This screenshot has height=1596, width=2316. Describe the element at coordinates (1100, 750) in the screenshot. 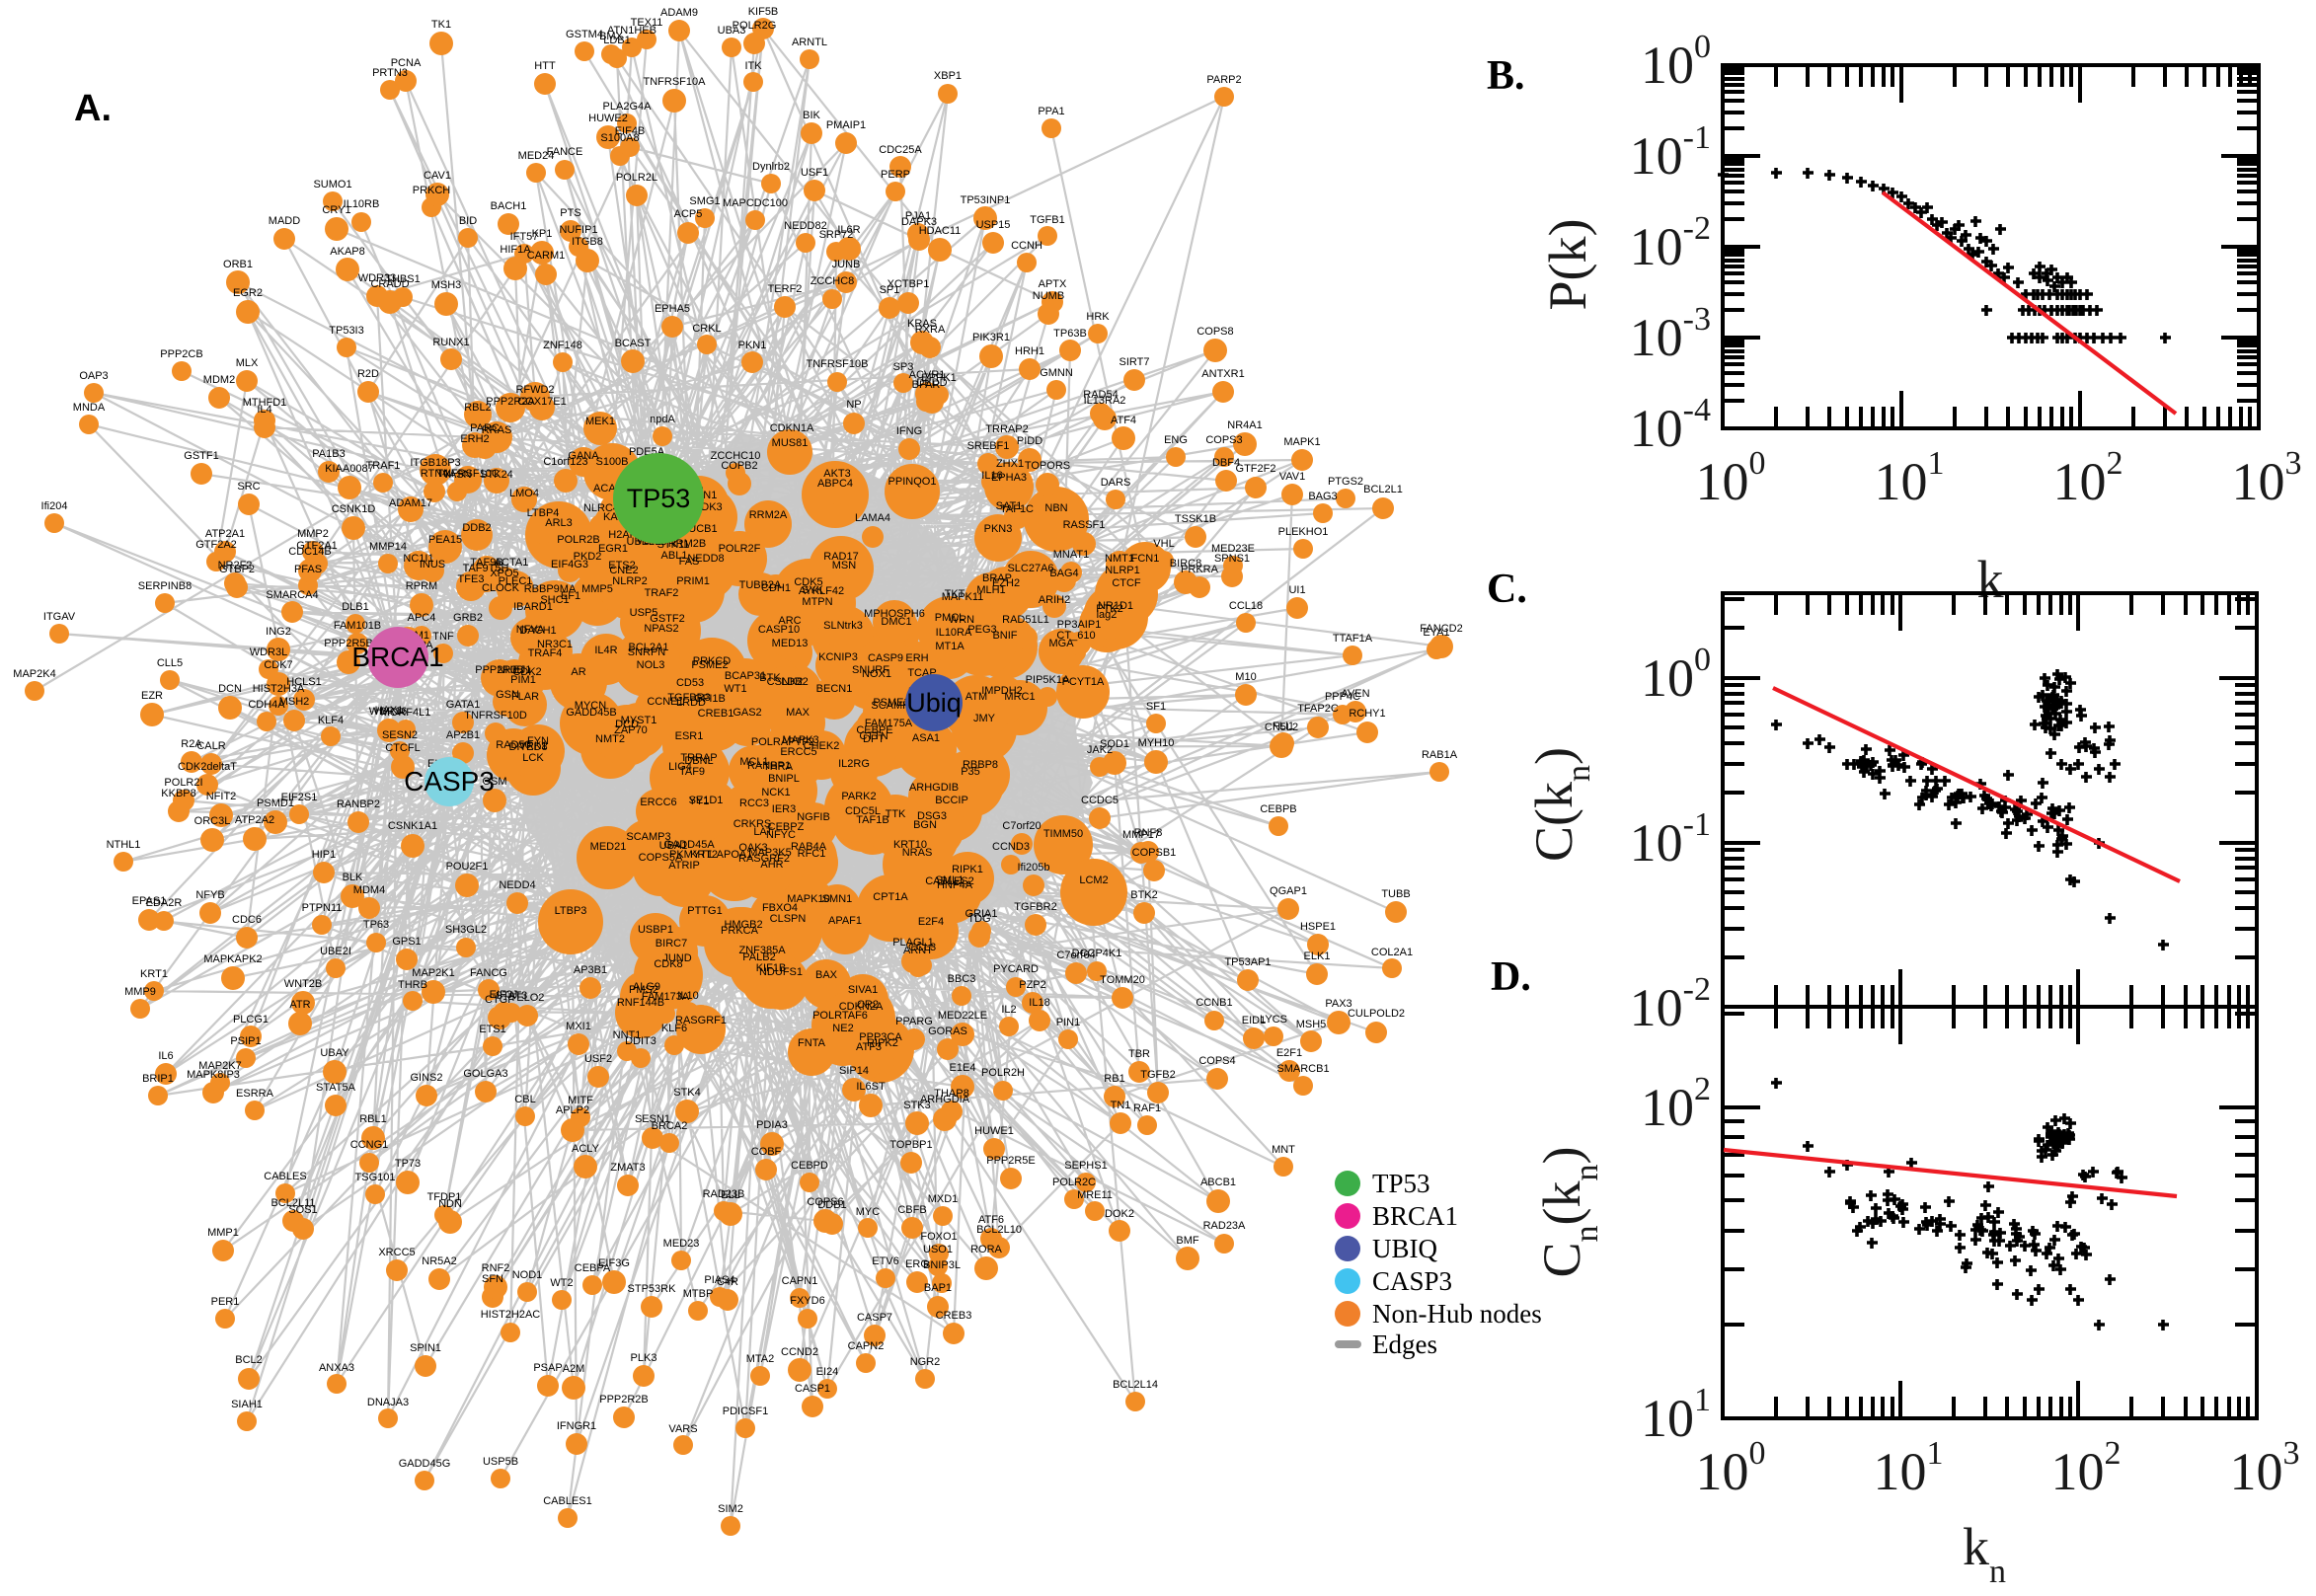

I see `svg-text: JAK2` at that location.